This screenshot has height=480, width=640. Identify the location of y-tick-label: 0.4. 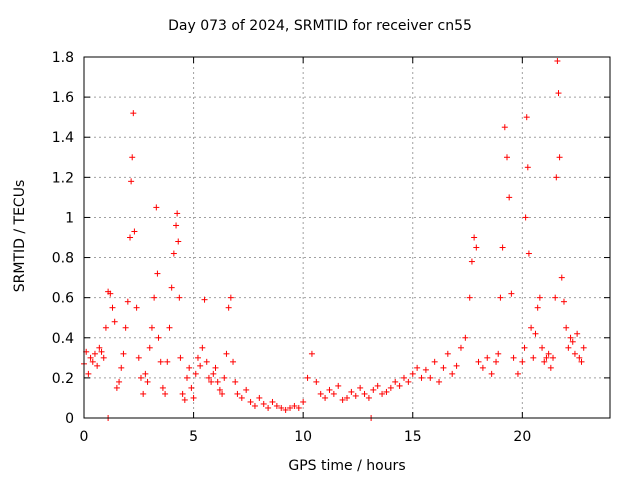
(63, 339).